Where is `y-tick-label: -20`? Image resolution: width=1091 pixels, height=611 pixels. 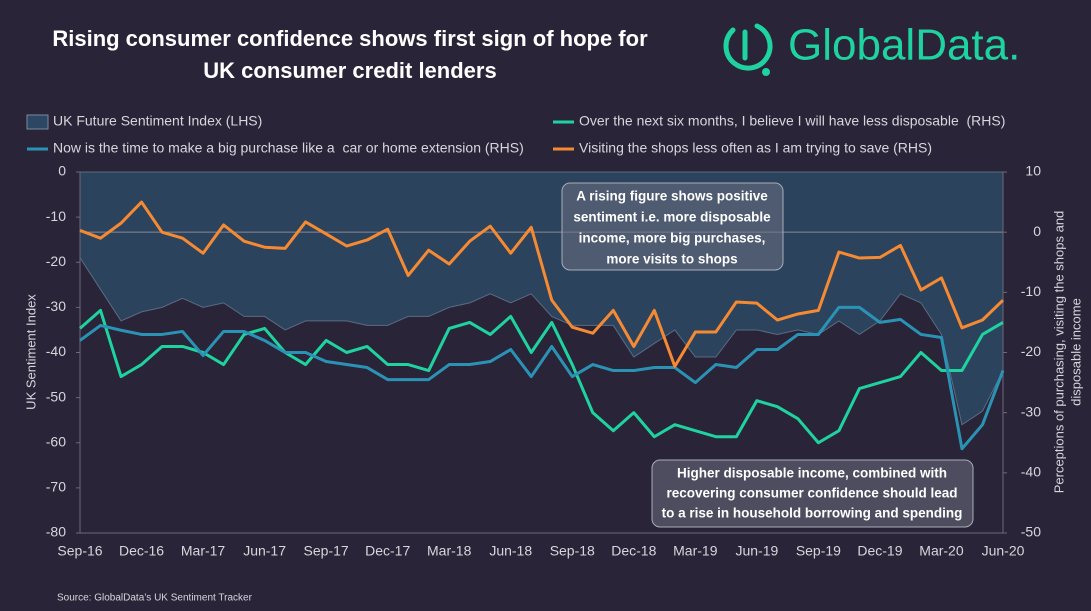 y-tick-label: -20 is located at coordinates (56, 261).